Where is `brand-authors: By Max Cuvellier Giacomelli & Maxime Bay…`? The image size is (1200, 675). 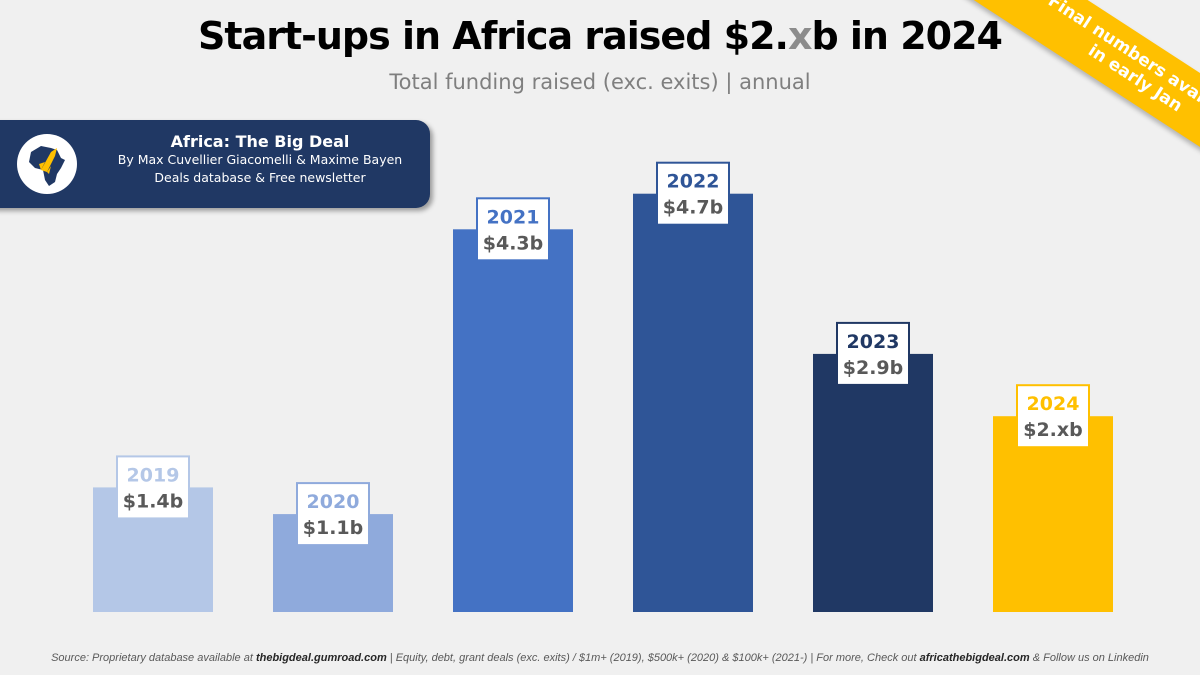 brand-authors: By Max Cuvellier Giacomelli & Maxime Bay… is located at coordinates (260, 159).